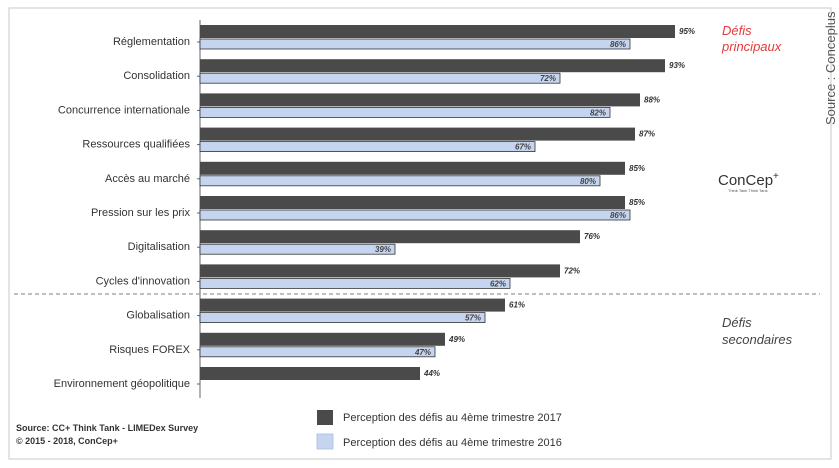  What do you see at coordinates (136, 145) in the screenshot?
I see `category-label: Ressources qualifiées` at bounding box center [136, 145].